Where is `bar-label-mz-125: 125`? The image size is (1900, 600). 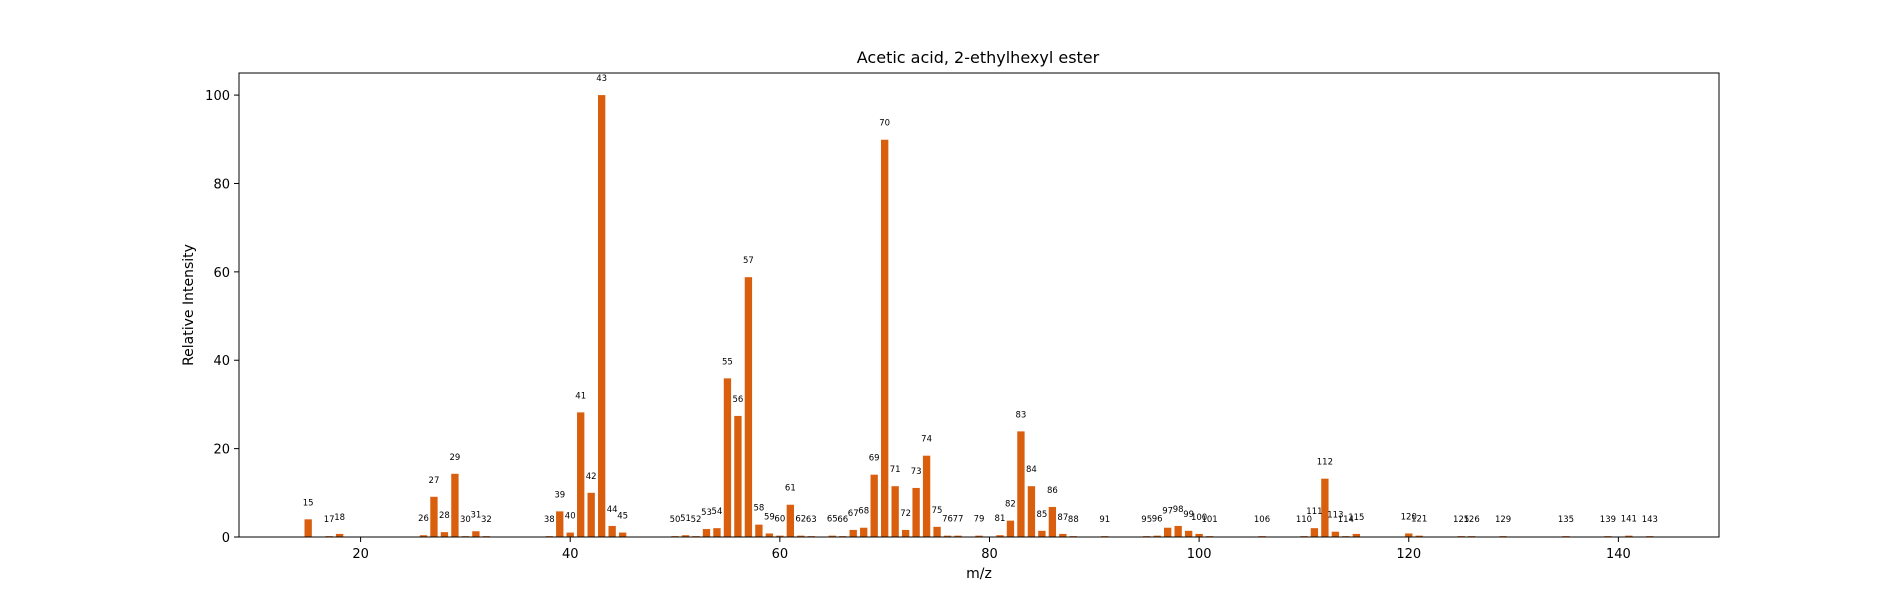
bar-label-mz-125: 125 is located at coordinates (1461, 520).